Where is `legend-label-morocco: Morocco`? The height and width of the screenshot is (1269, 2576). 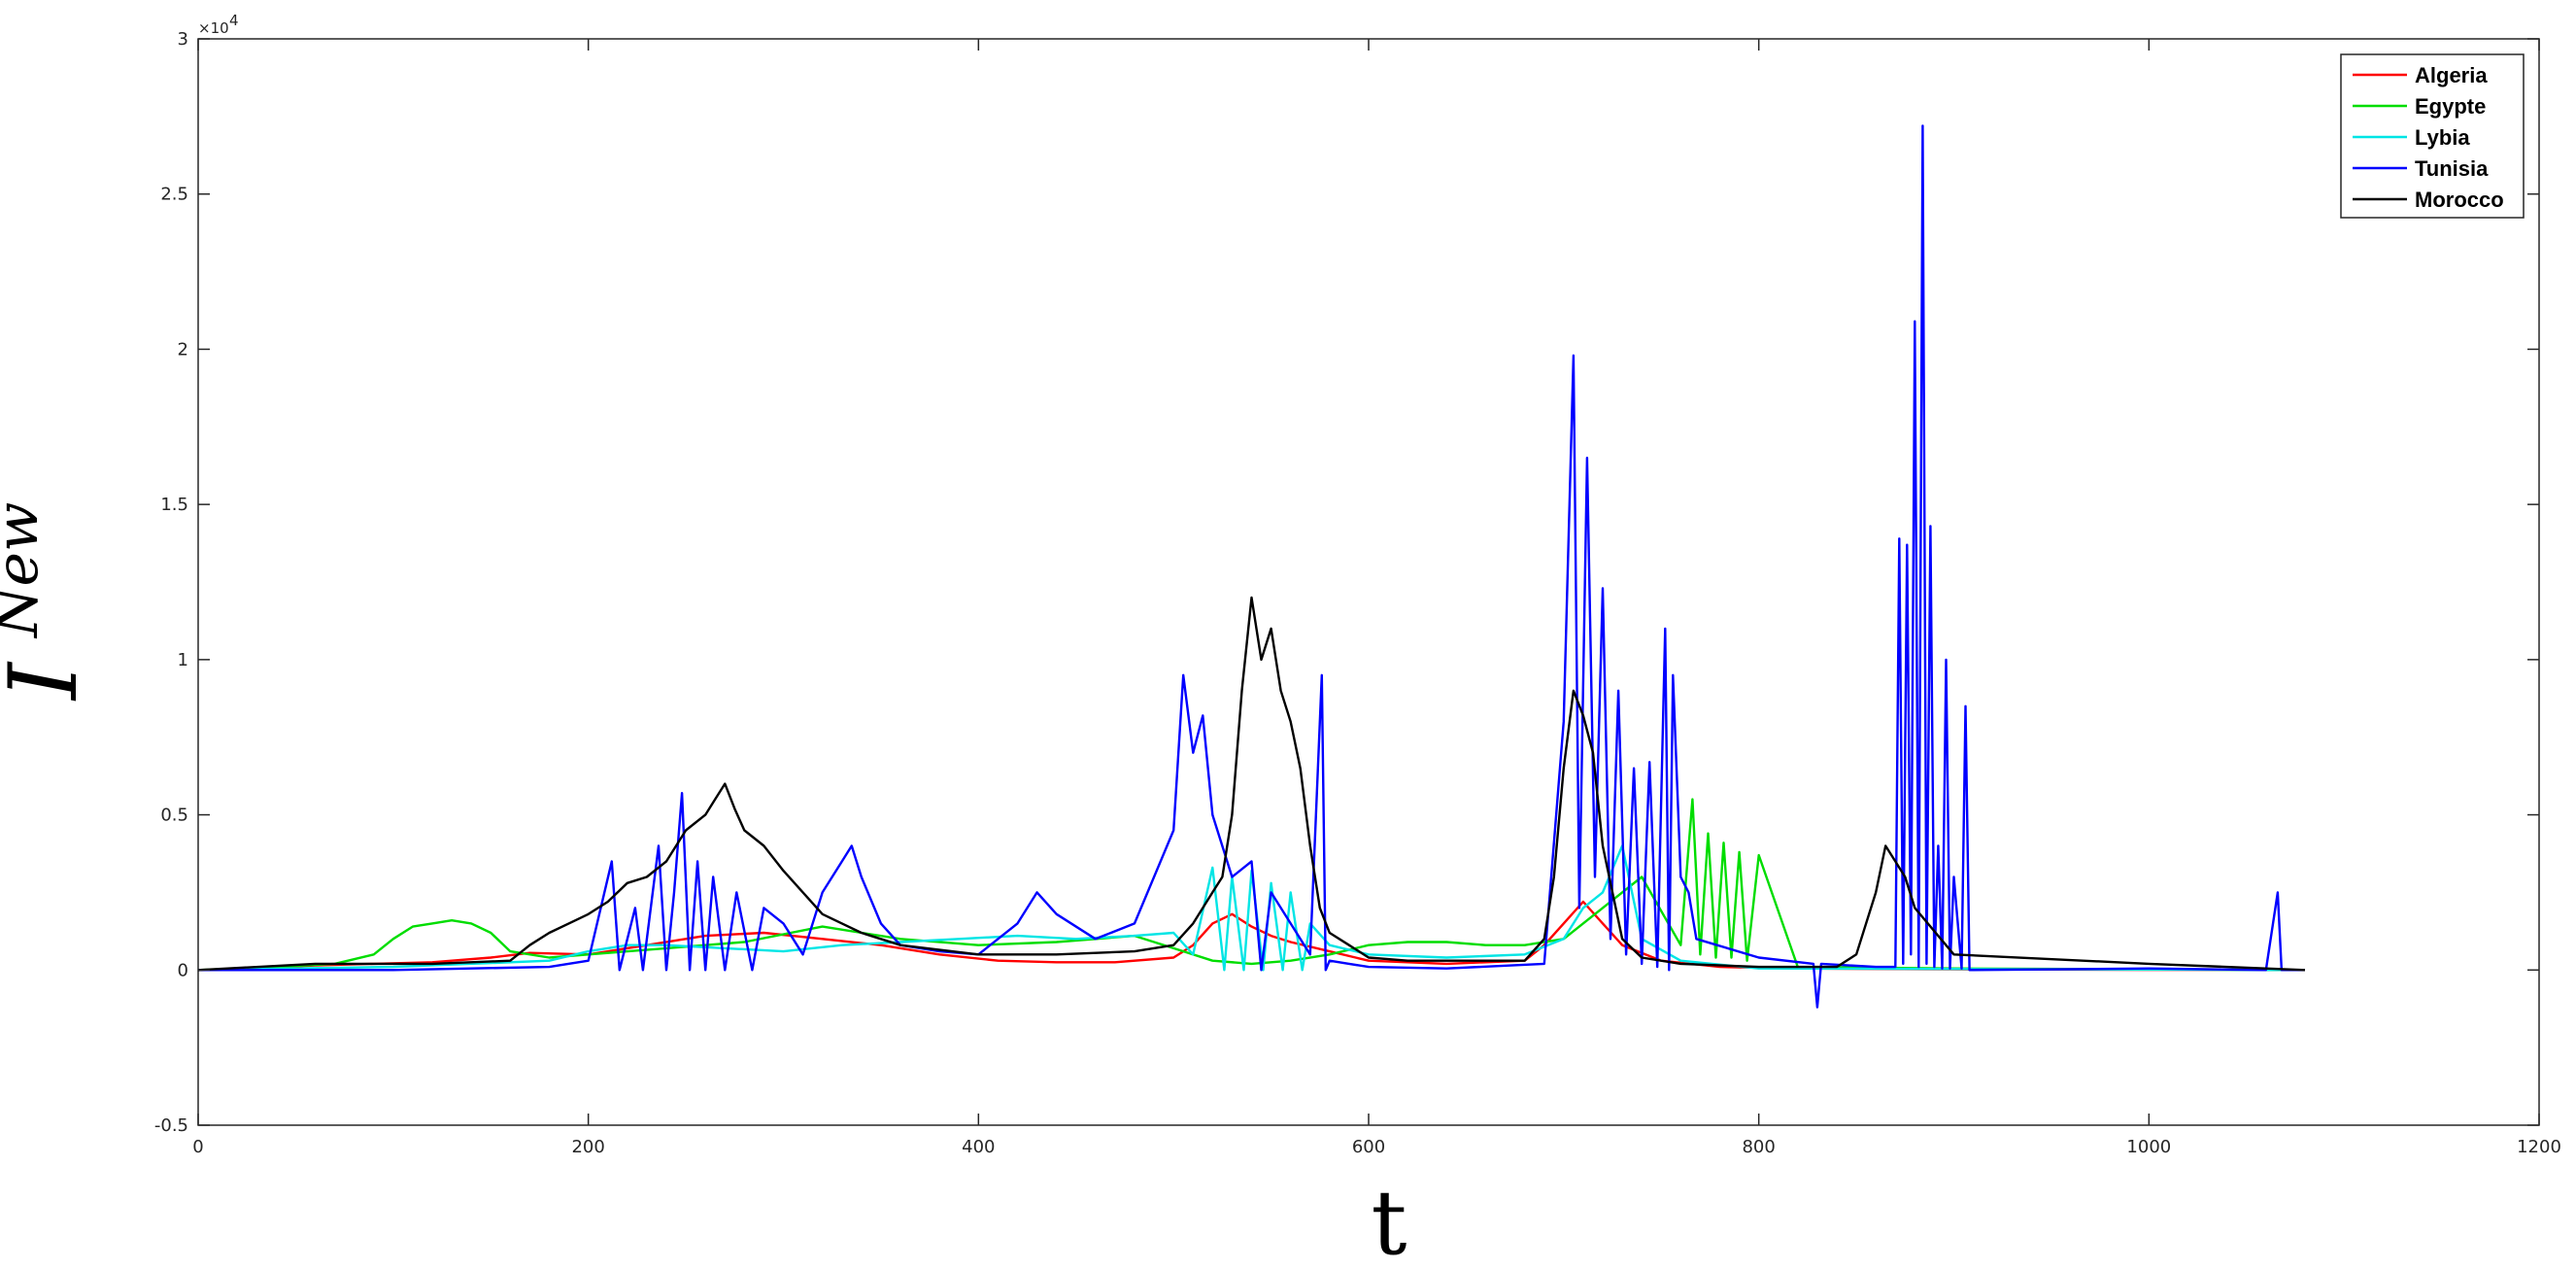 legend-label-morocco: Morocco is located at coordinates (2459, 200).